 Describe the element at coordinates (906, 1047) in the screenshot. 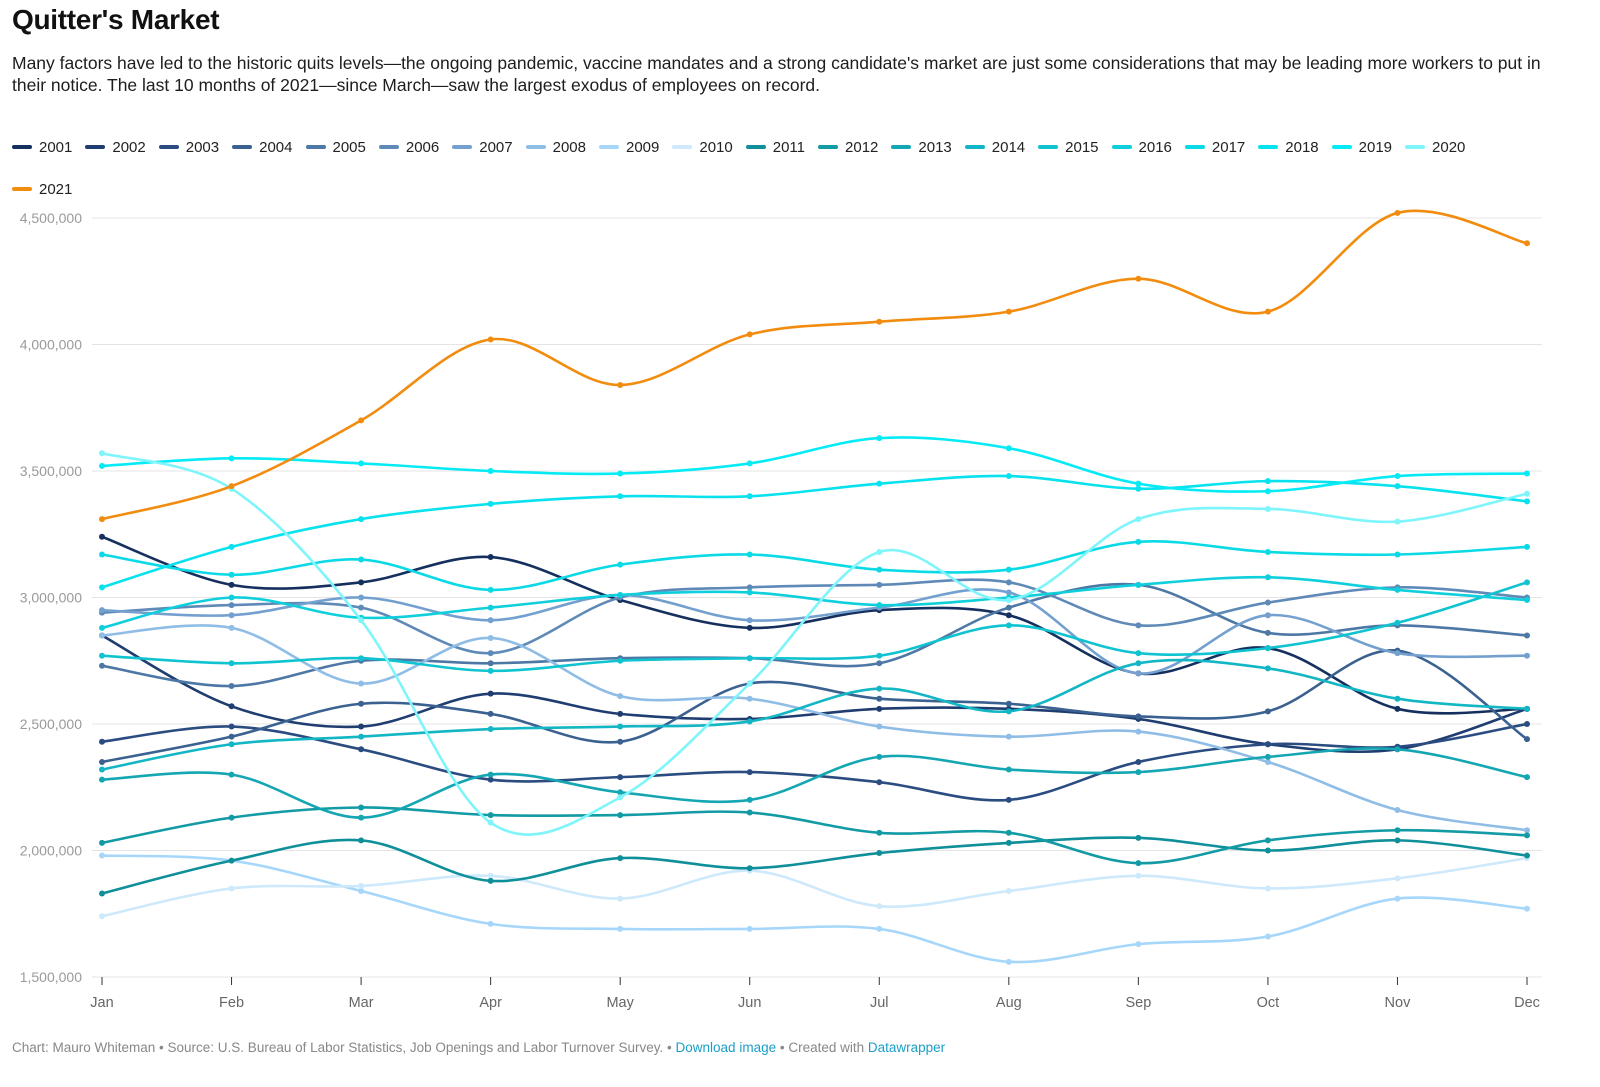

I see `datawrapper-link: Datawrapper` at that location.